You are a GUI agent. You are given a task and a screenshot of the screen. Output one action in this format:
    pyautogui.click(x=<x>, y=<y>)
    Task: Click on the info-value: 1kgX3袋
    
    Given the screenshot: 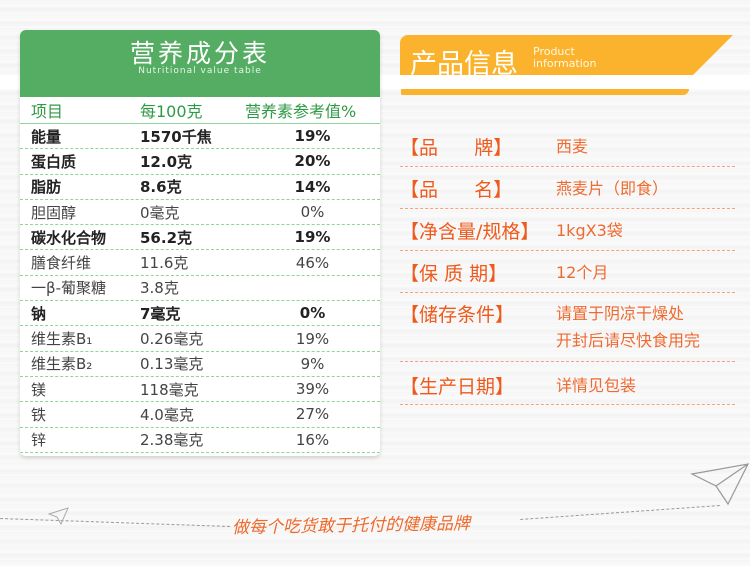 What is the action you would take?
    pyautogui.click(x=589, y=230)
    